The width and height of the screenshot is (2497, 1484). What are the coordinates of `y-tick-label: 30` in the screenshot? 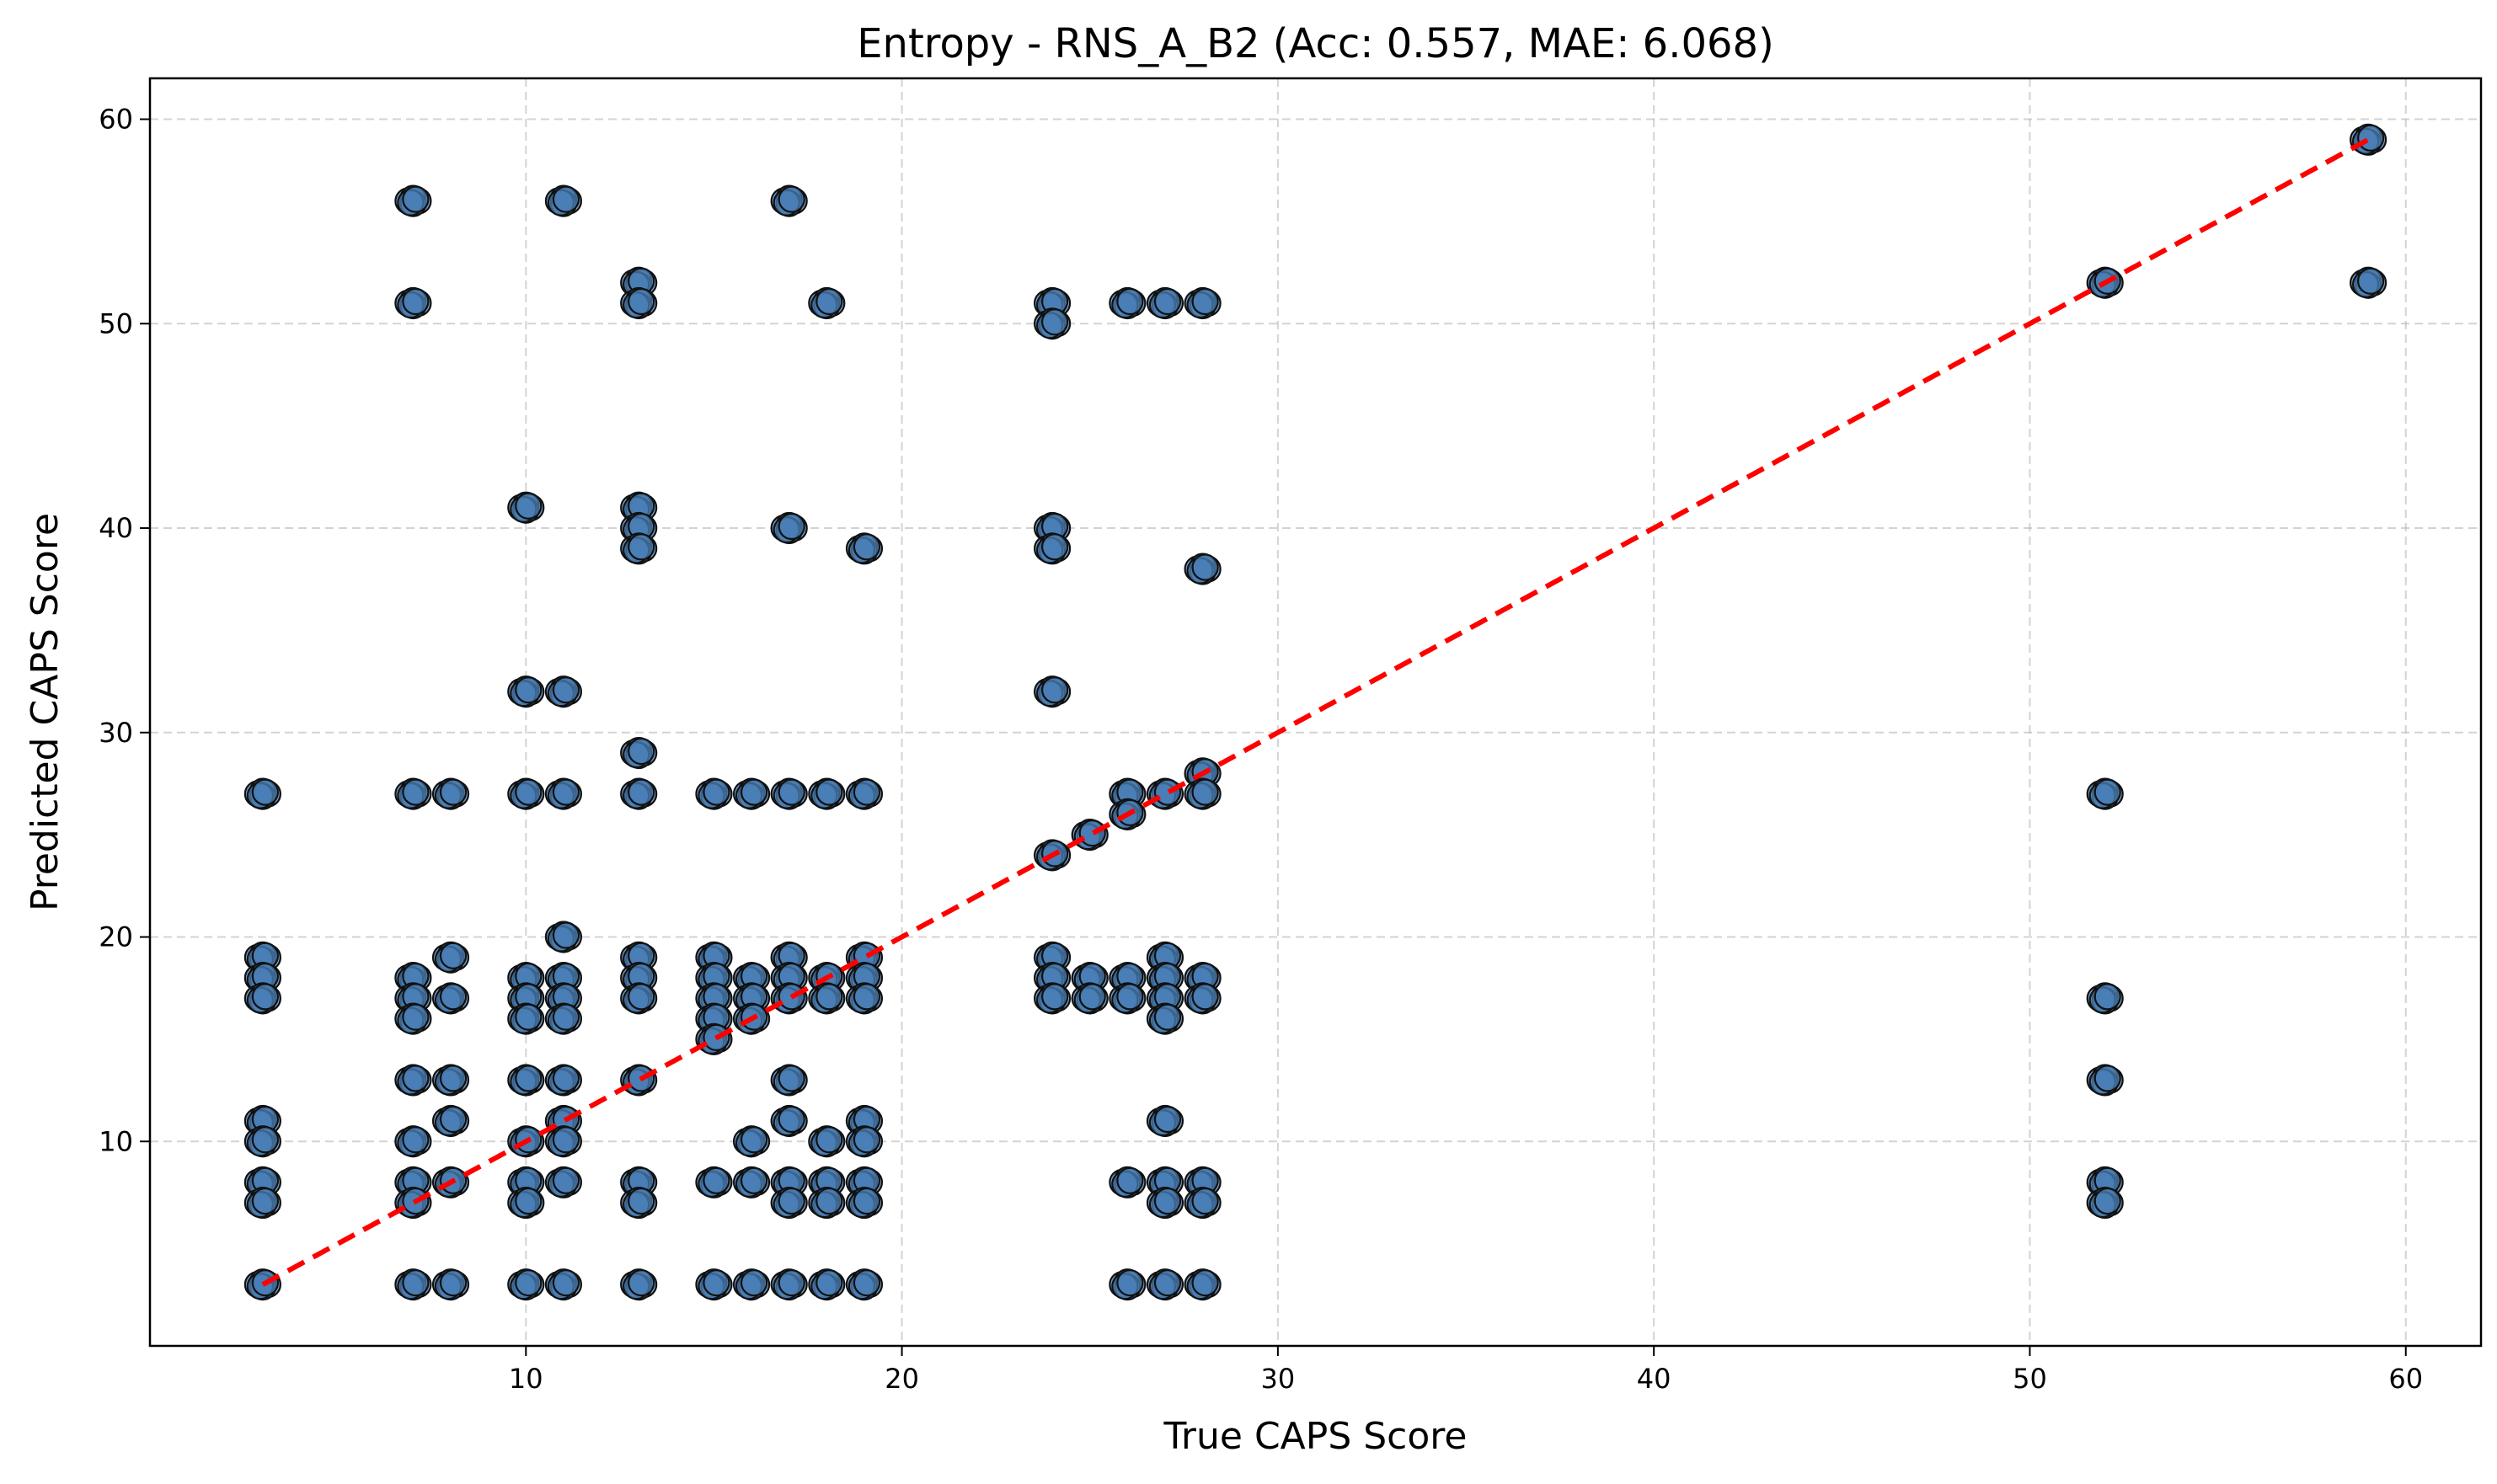 It's located at (116, 733).